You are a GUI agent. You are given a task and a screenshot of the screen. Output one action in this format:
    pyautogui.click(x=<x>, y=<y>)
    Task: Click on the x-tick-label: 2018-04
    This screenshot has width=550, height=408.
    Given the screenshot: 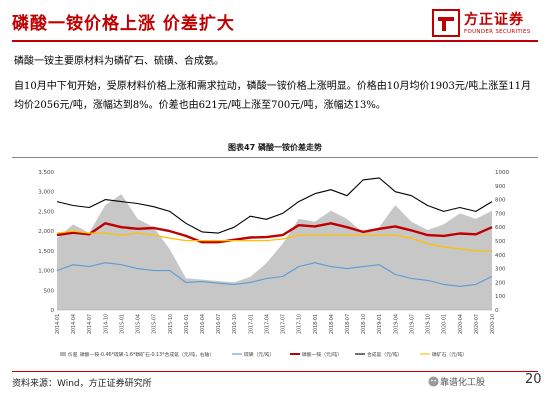 What is the action you would take?
    pyautogui.click(x=332, y=324)
    